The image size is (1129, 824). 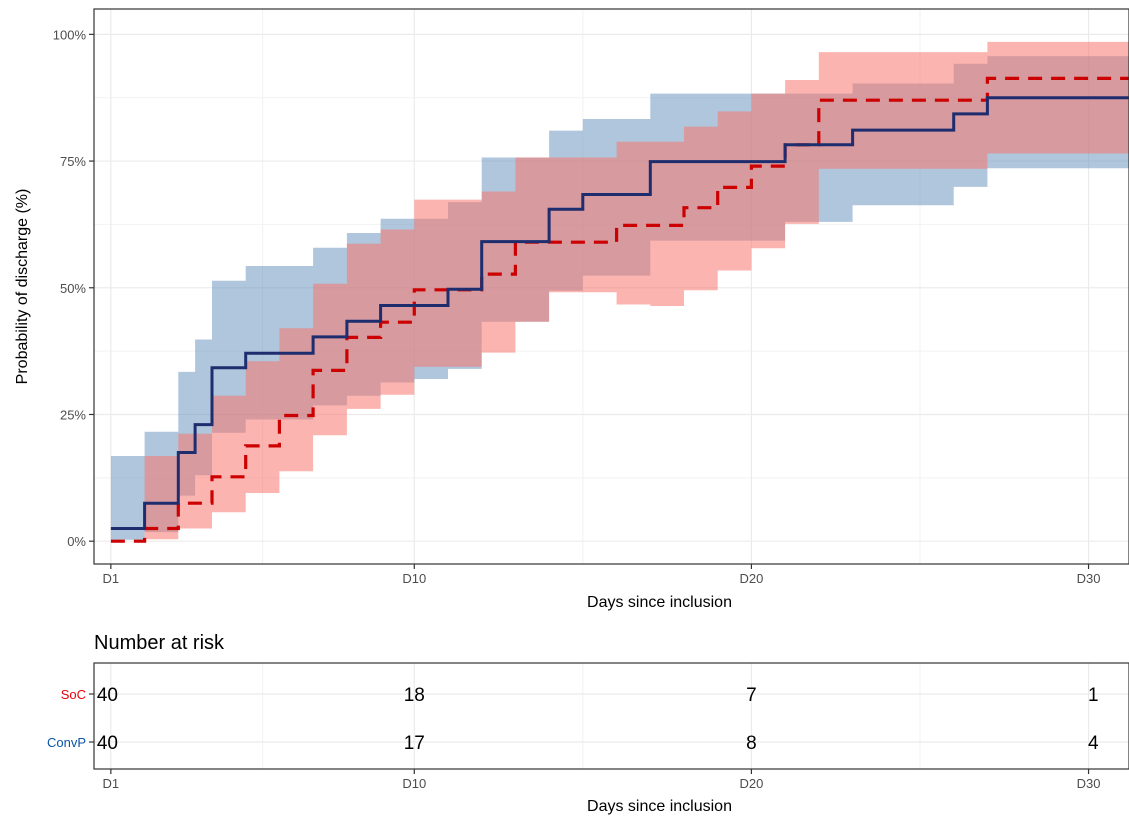 I want to click on risk-x-tick-label: D30, so click(x=1089, y=783).